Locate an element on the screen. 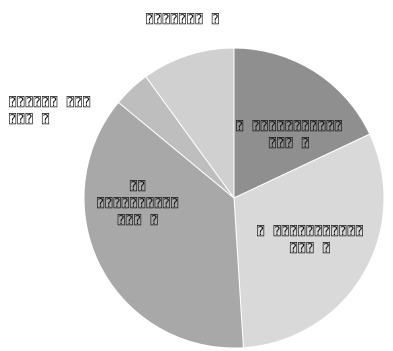 Image resolution: width=393 pixels, height=351 pixels. slice-label-top: ⍰⍰⍰⍰⍰⍰⍰ ⍰ is located at coordinates (183, 19).